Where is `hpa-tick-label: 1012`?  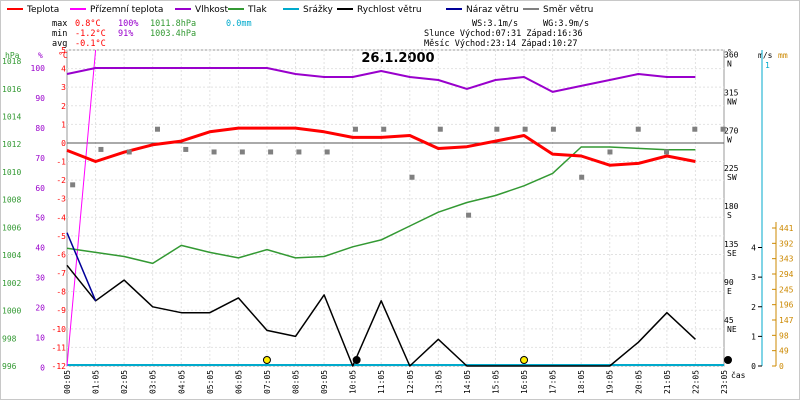 hpa-tick-label: 1012 is located at coordinates (11, 144).